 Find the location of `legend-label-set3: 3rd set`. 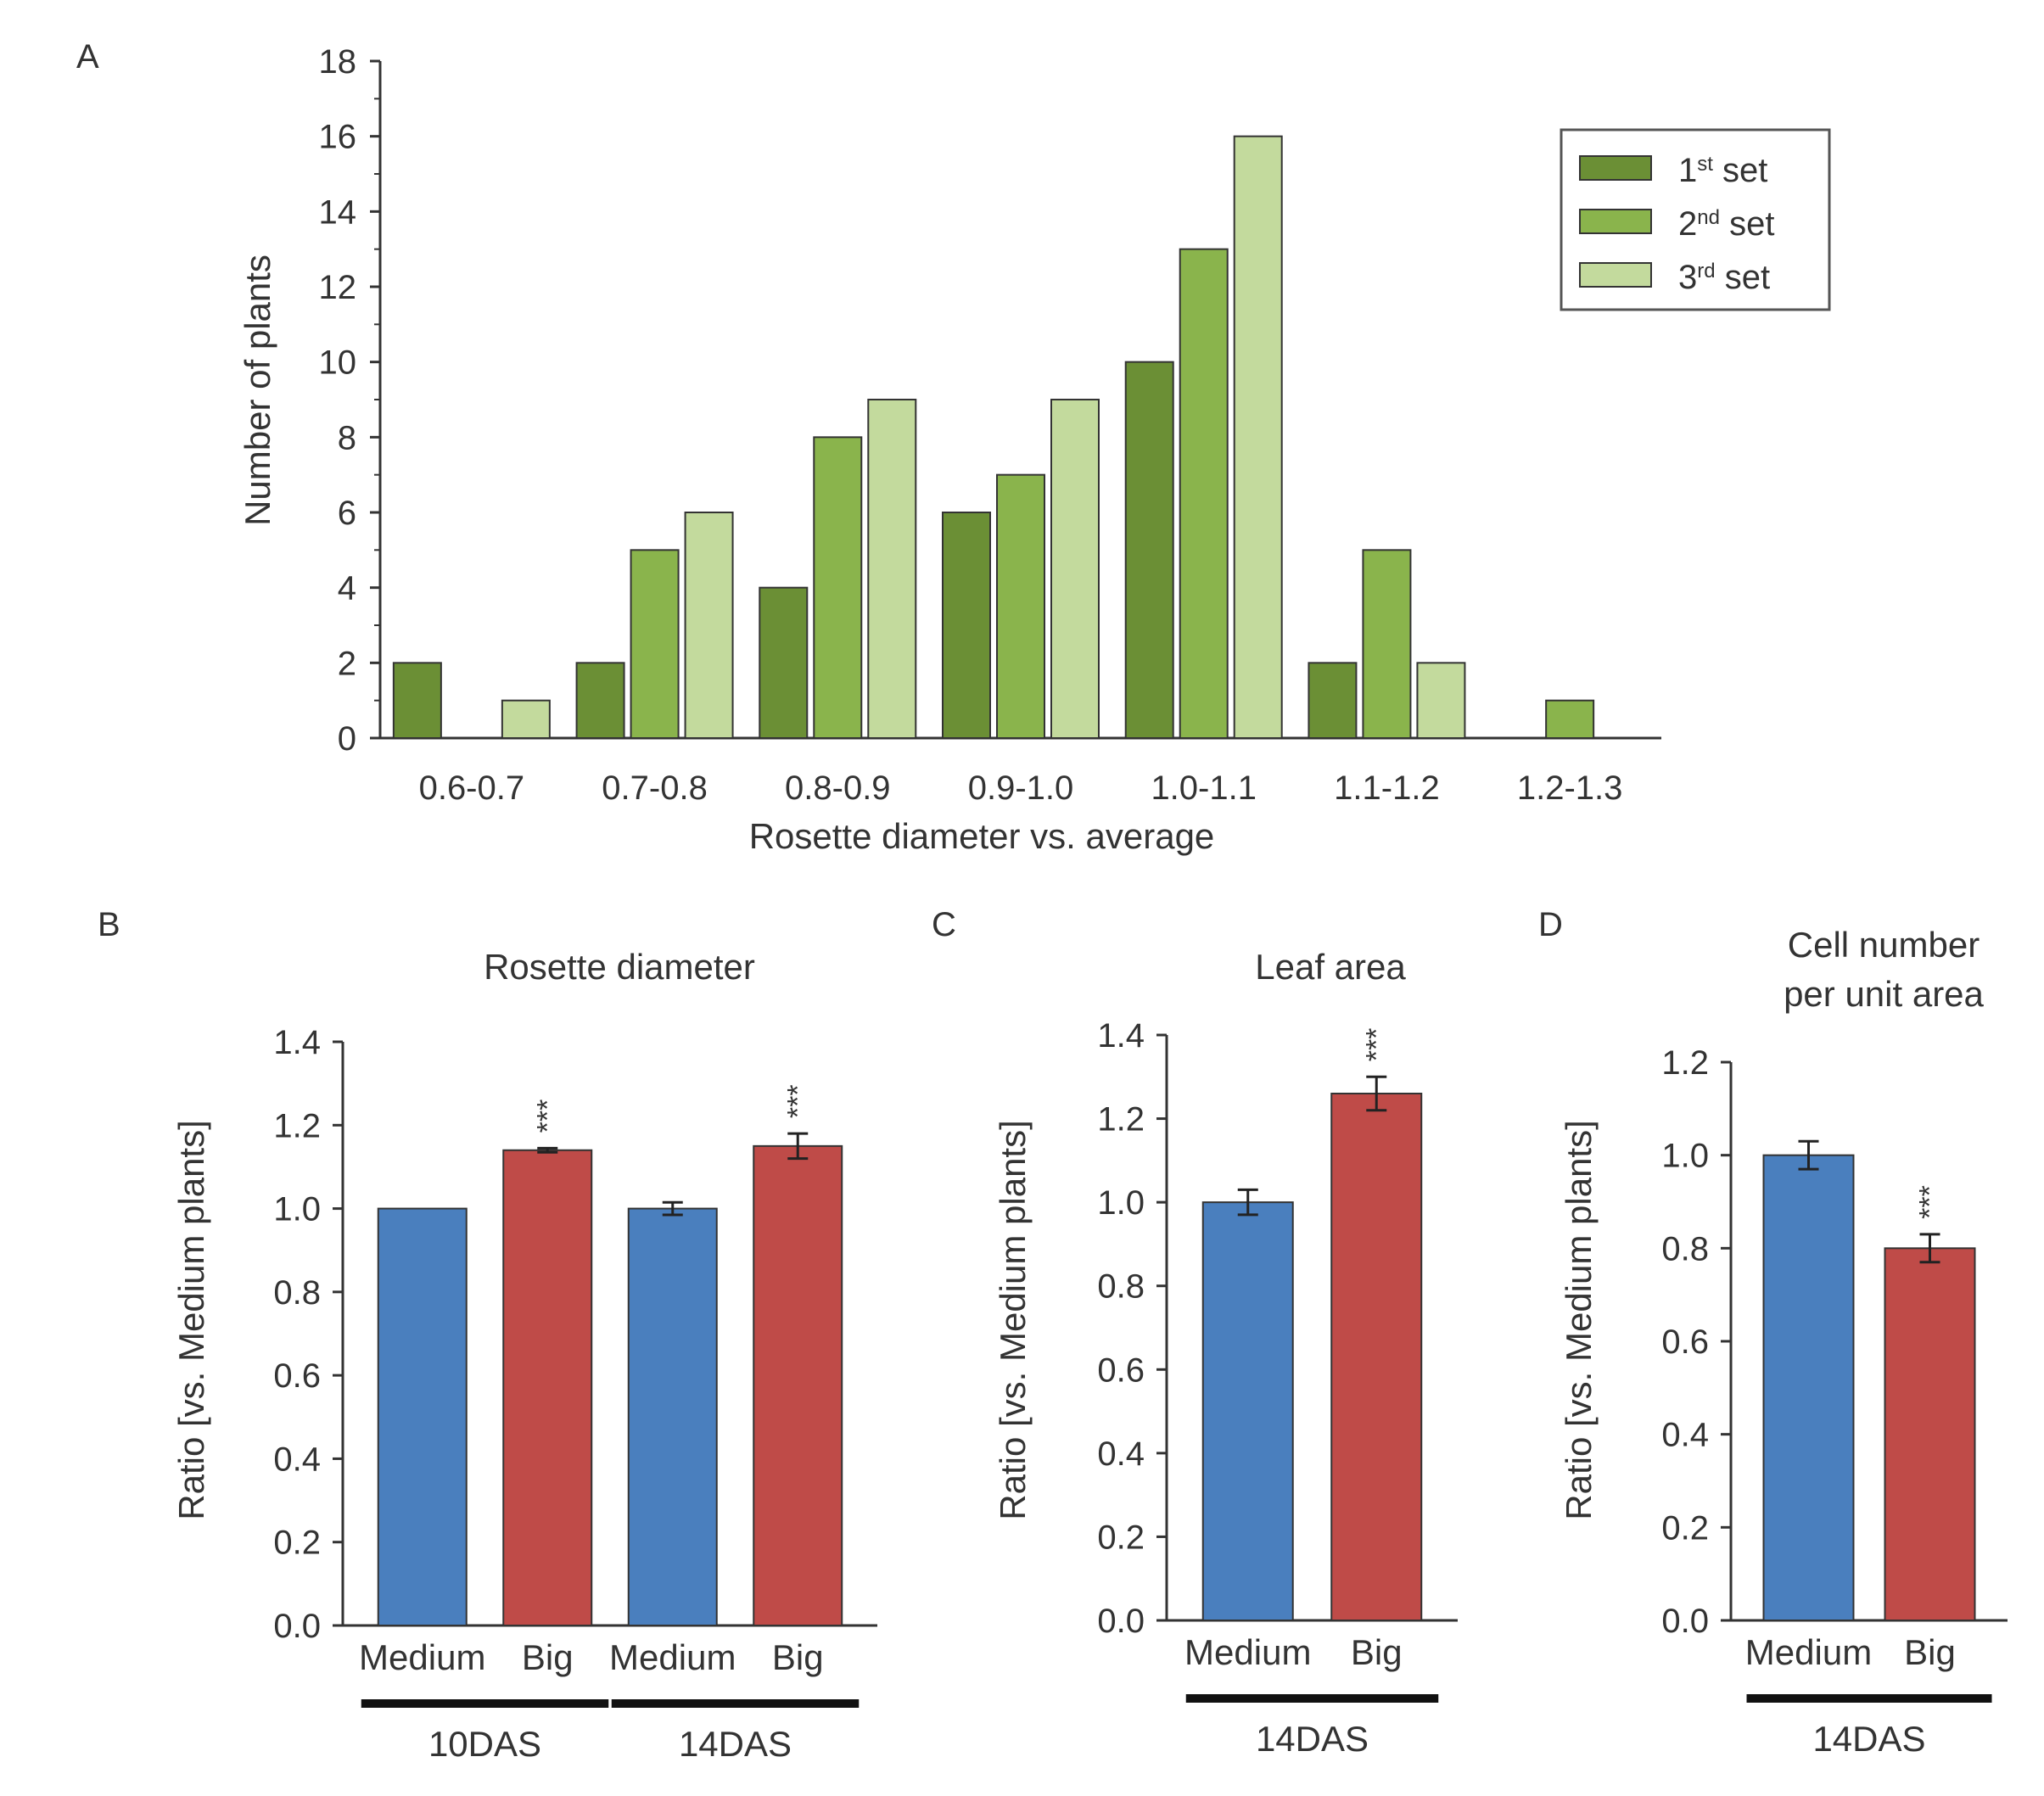

legend-label-set3: 3rd set is located at coordinates (1724, 277).